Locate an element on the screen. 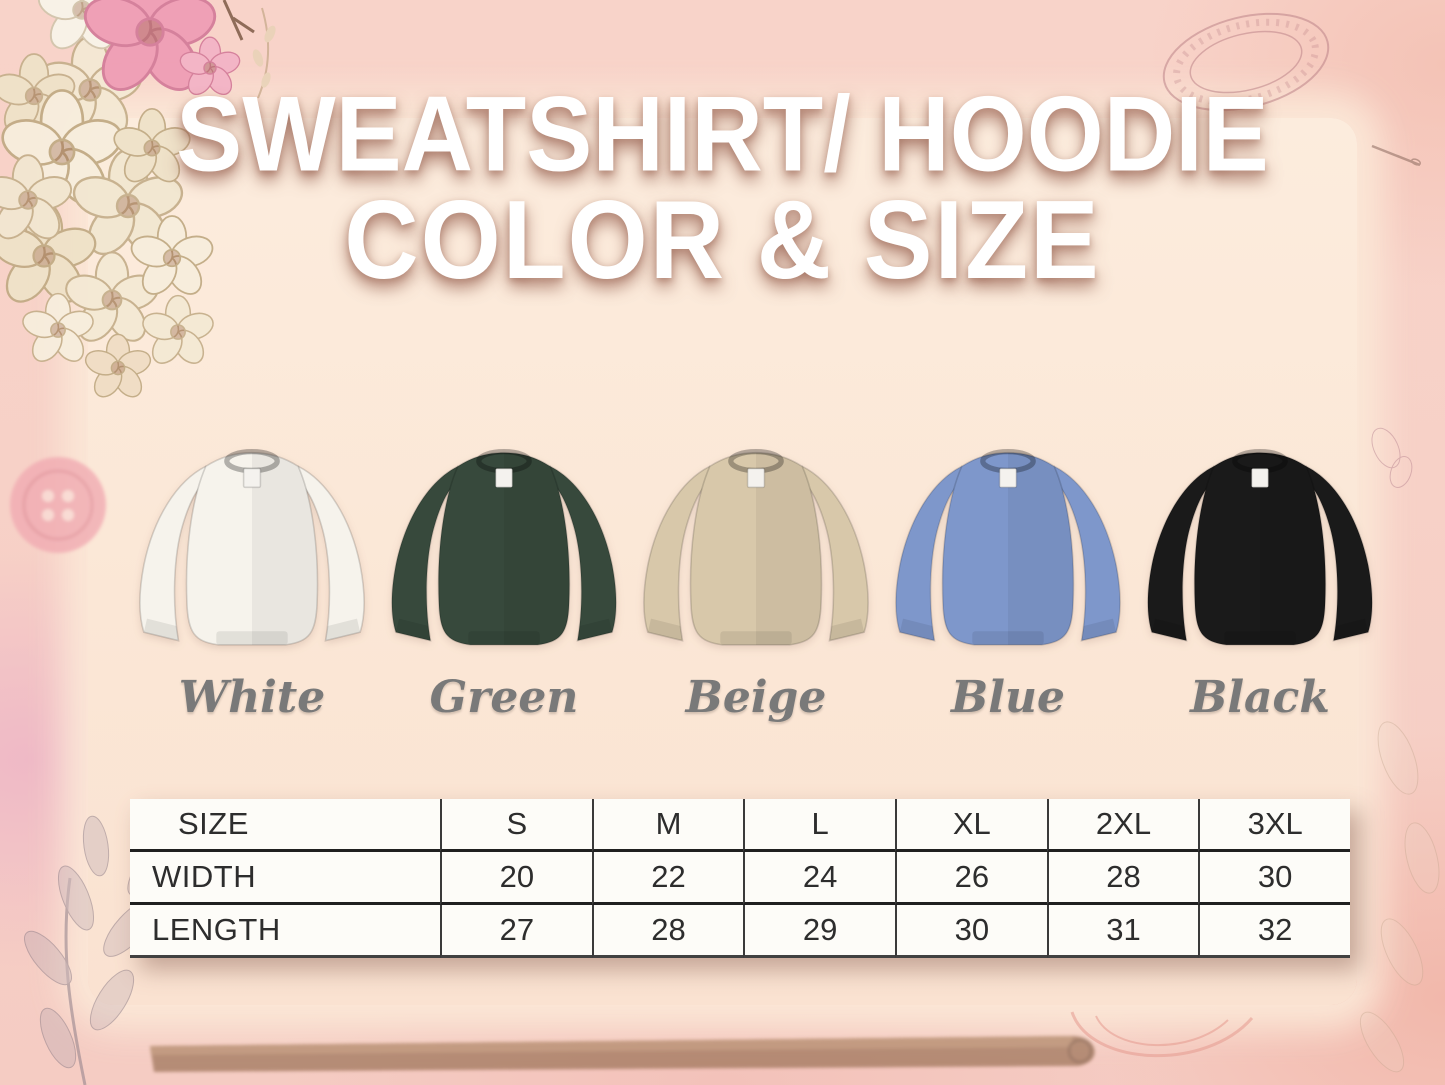  header-m: M is located at coordinates (667, 825).